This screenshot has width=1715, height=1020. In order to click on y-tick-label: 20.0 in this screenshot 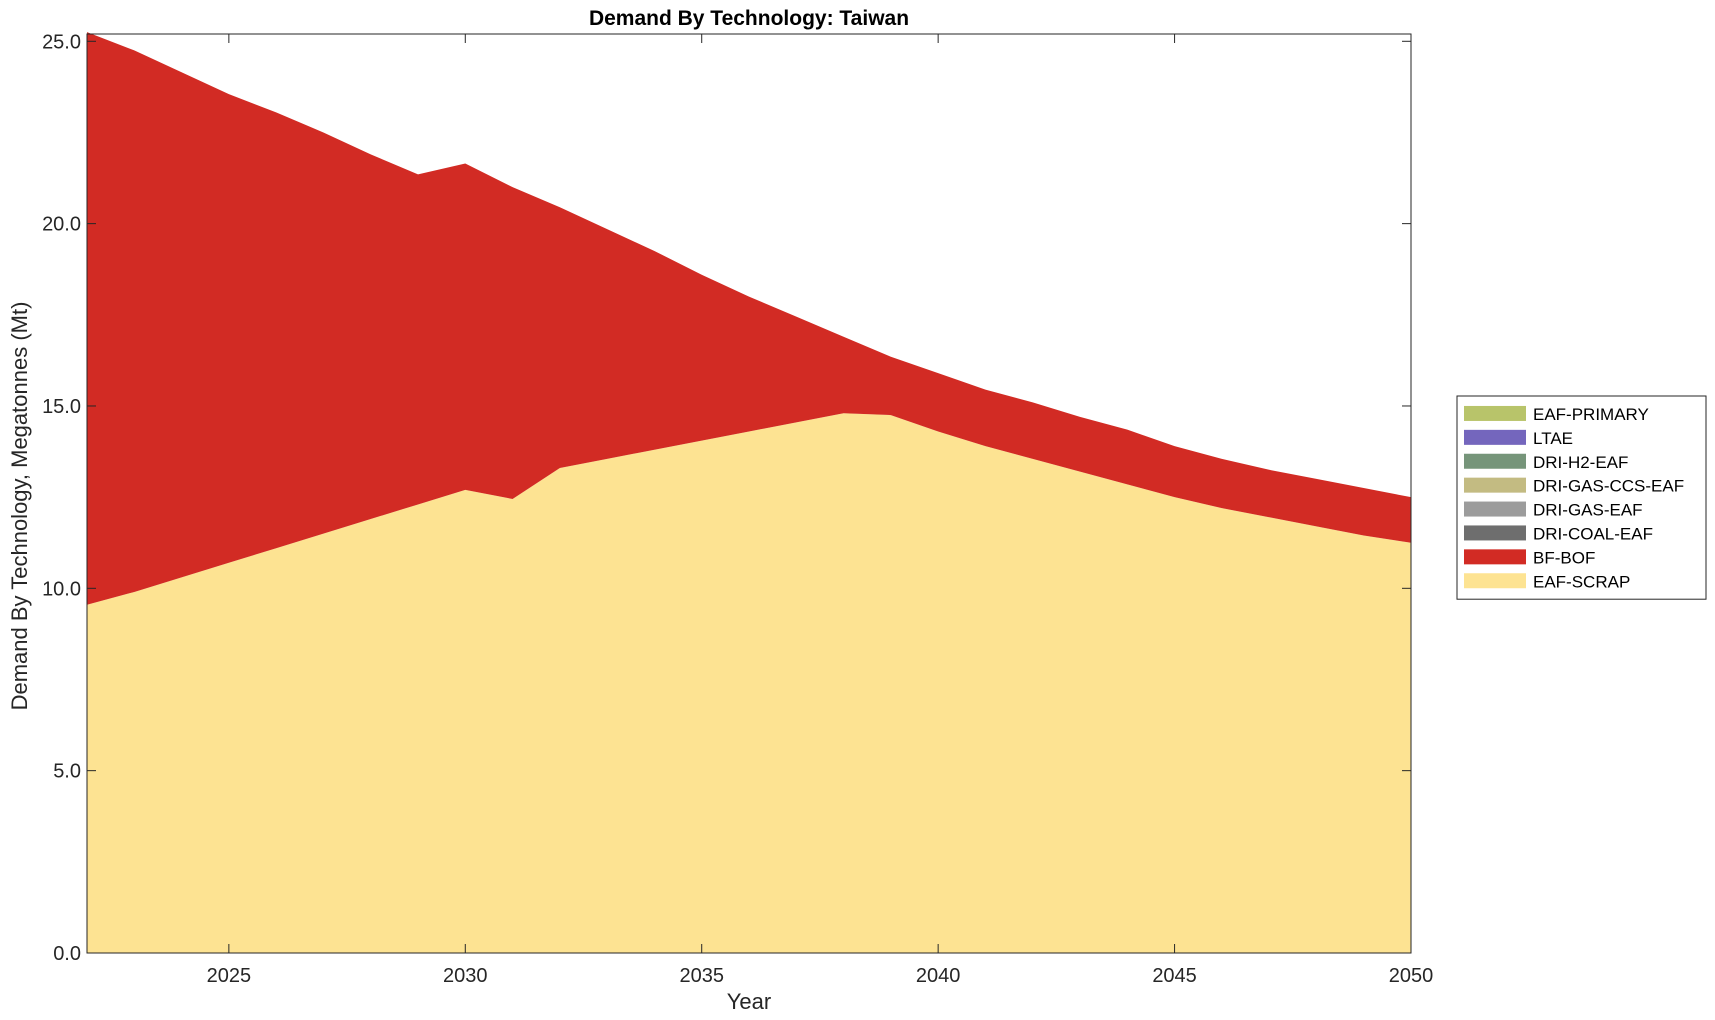, I will do `click(61, 225)`.